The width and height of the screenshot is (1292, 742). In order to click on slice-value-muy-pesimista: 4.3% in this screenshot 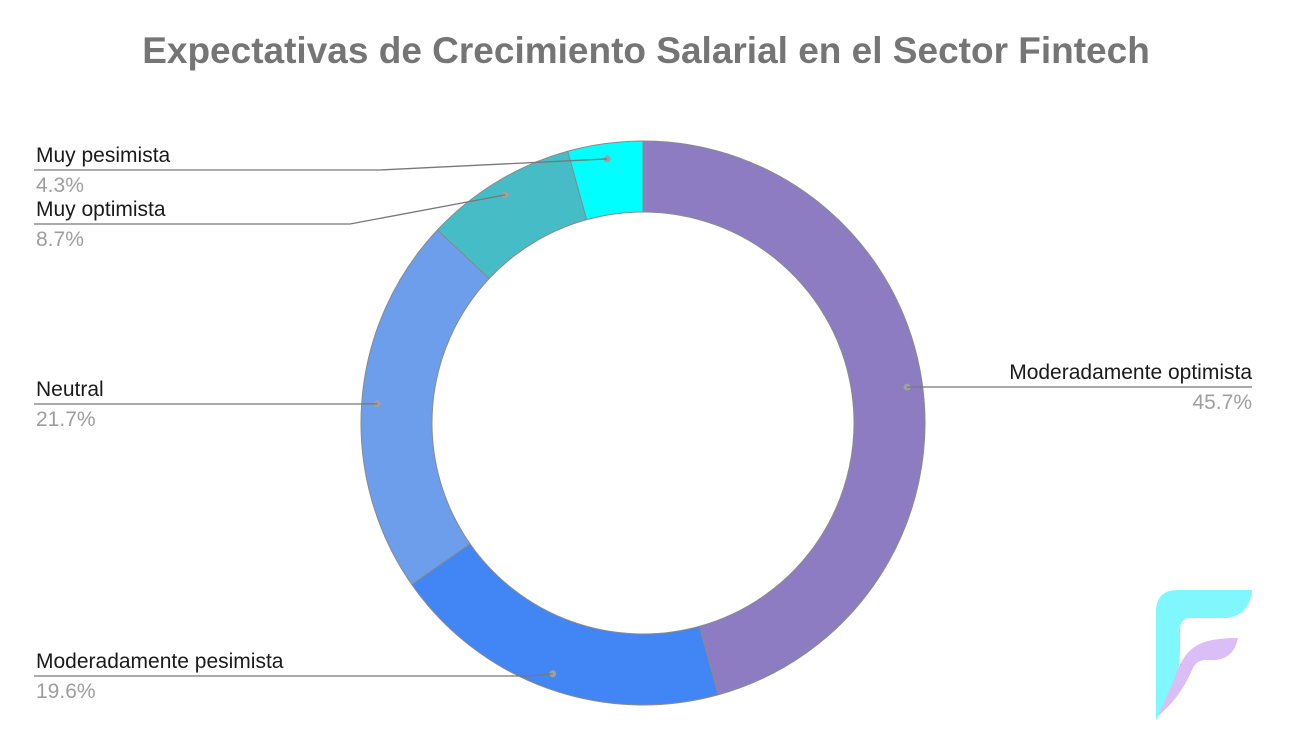, I will do `click(60, 185)`.